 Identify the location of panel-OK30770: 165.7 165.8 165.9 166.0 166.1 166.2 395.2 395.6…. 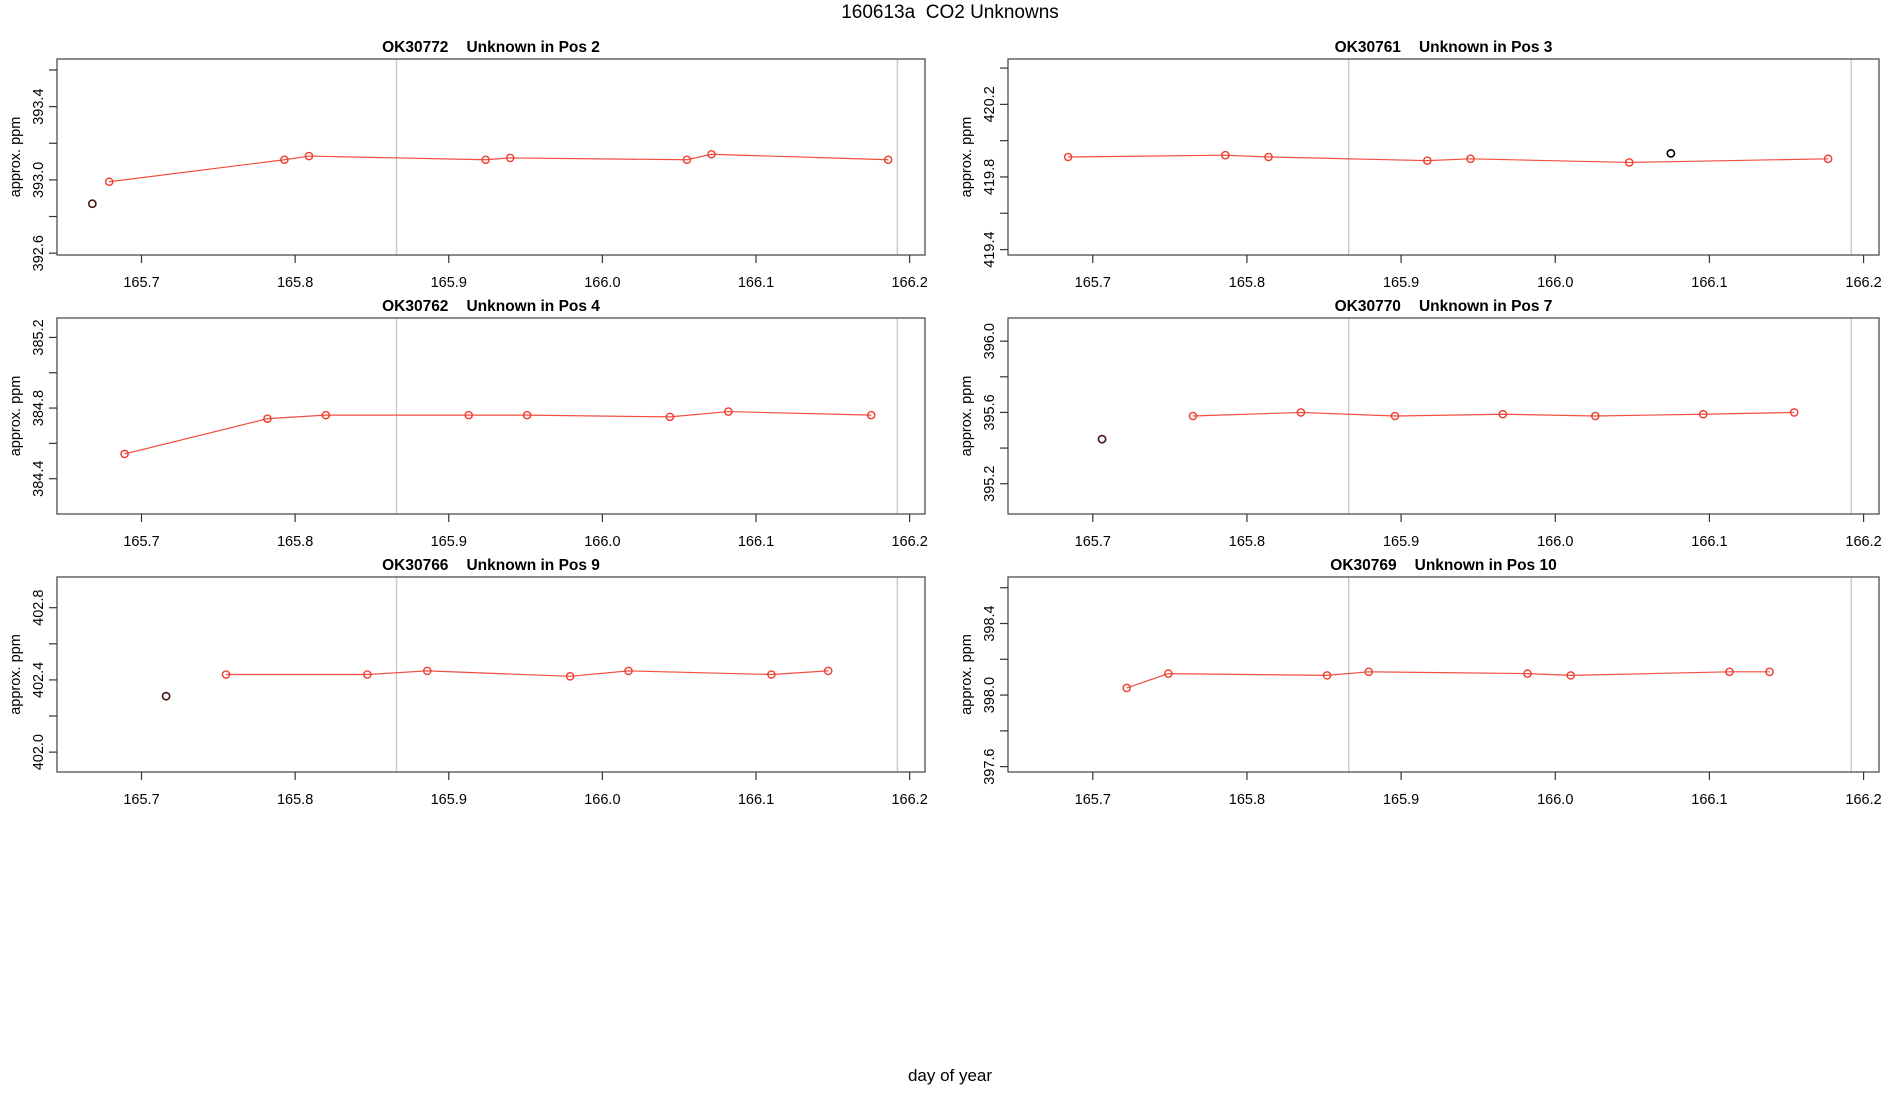
(1420, 424).